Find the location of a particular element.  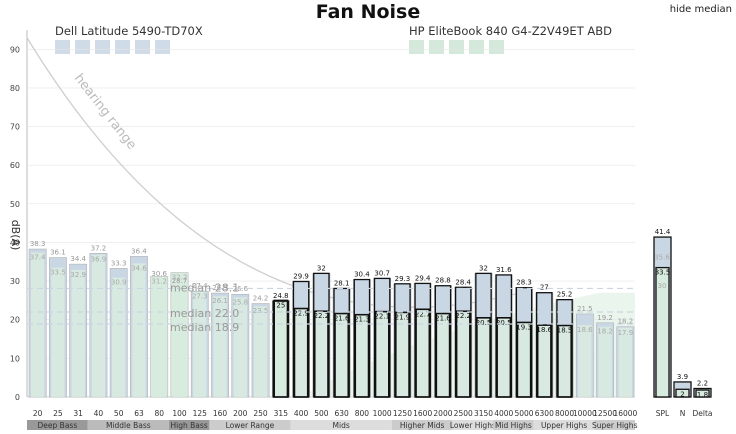

data-label-dell: 29.3 is located at coordinates (403, 279).